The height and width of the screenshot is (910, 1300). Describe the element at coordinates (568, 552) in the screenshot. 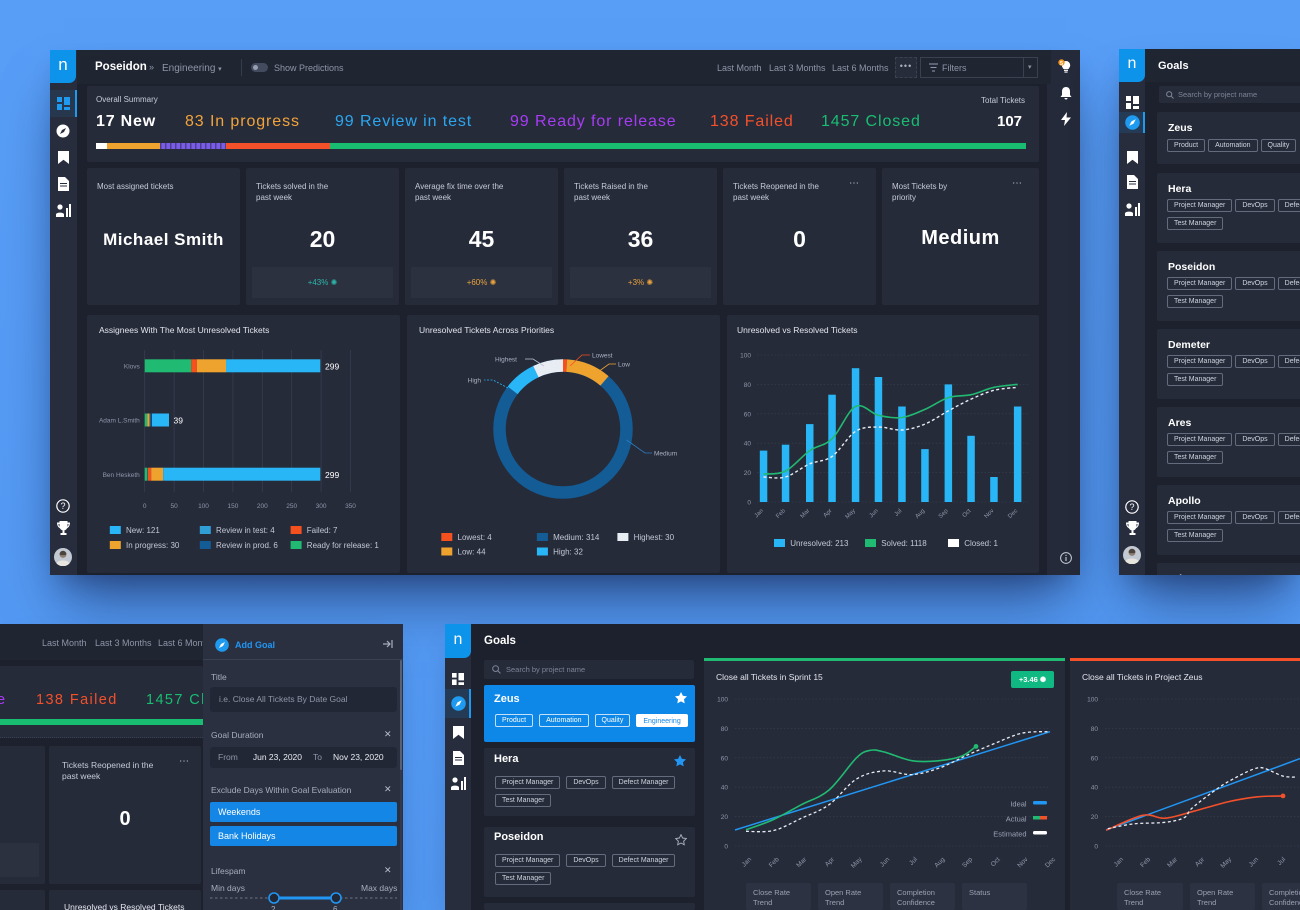

I see `svg-text: High: 32` at that location.